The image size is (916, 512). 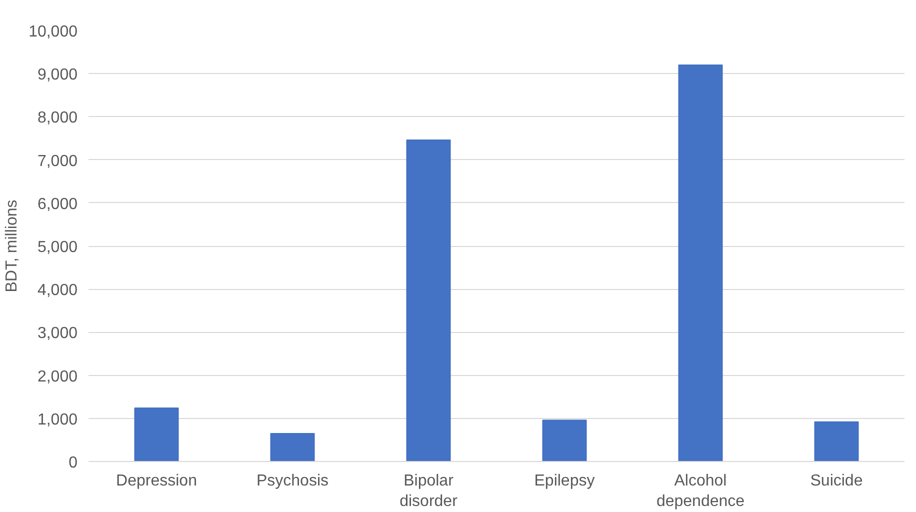 What do you see at coordinates (156, 481) in the screenshot?
I see `x-tick-label: Depression` at bounding box center [156, 481].